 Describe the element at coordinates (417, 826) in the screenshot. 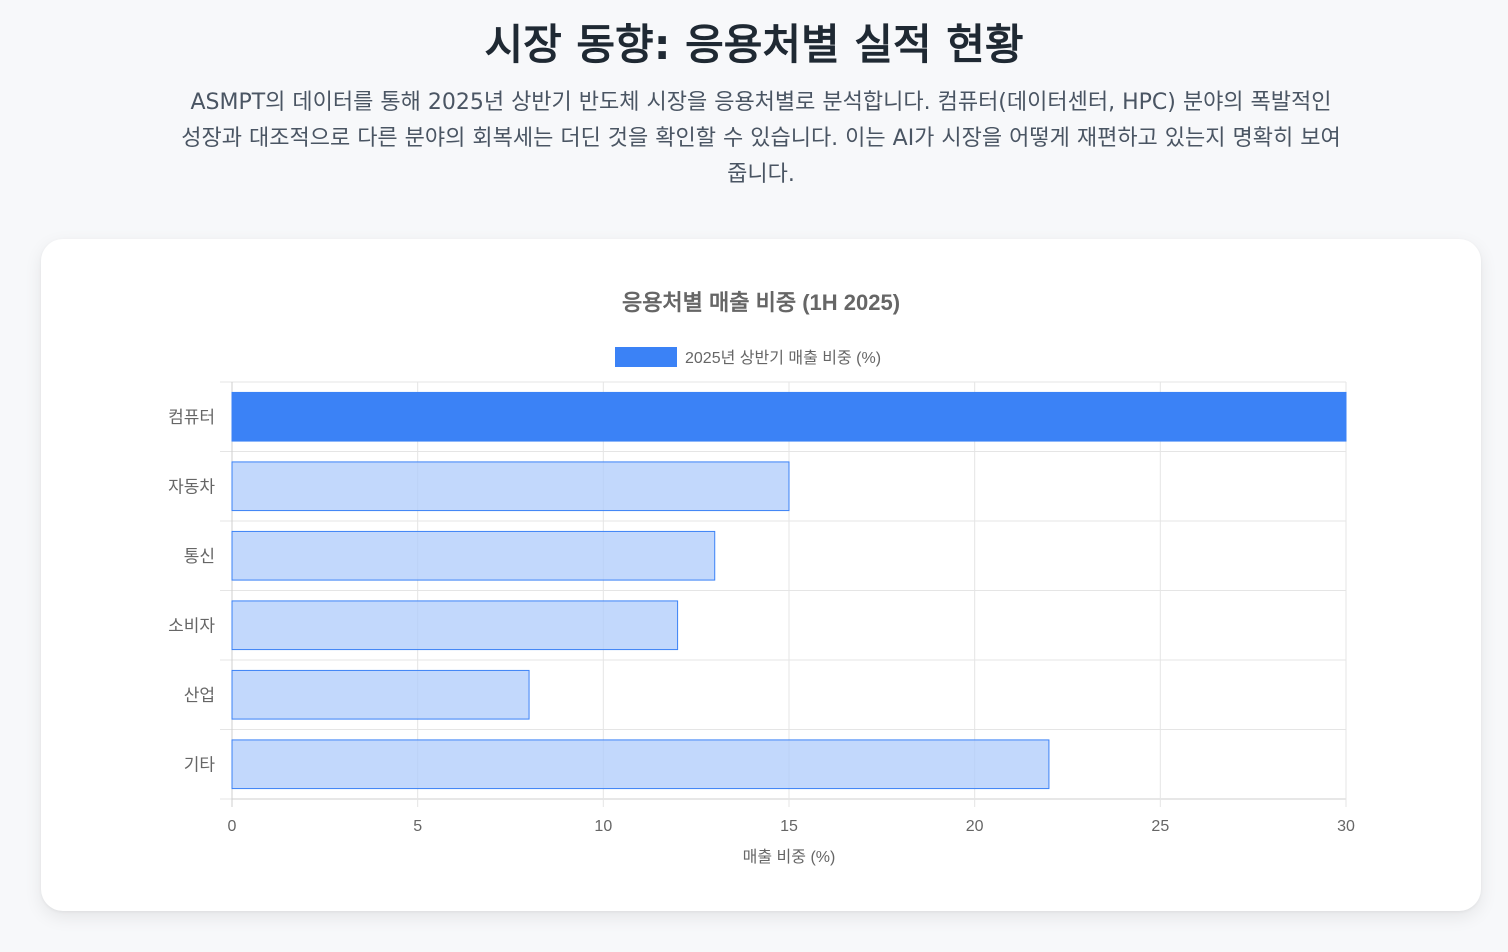

I see `x-tick-label: 5` at that location.